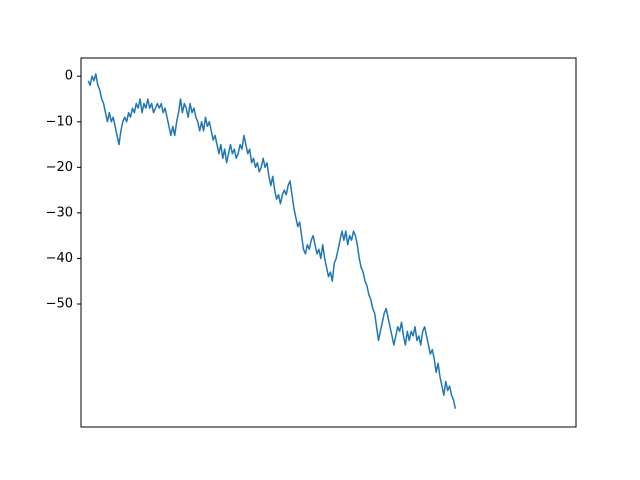  I want to click on y-tick-label: −30, so click(59, 212).